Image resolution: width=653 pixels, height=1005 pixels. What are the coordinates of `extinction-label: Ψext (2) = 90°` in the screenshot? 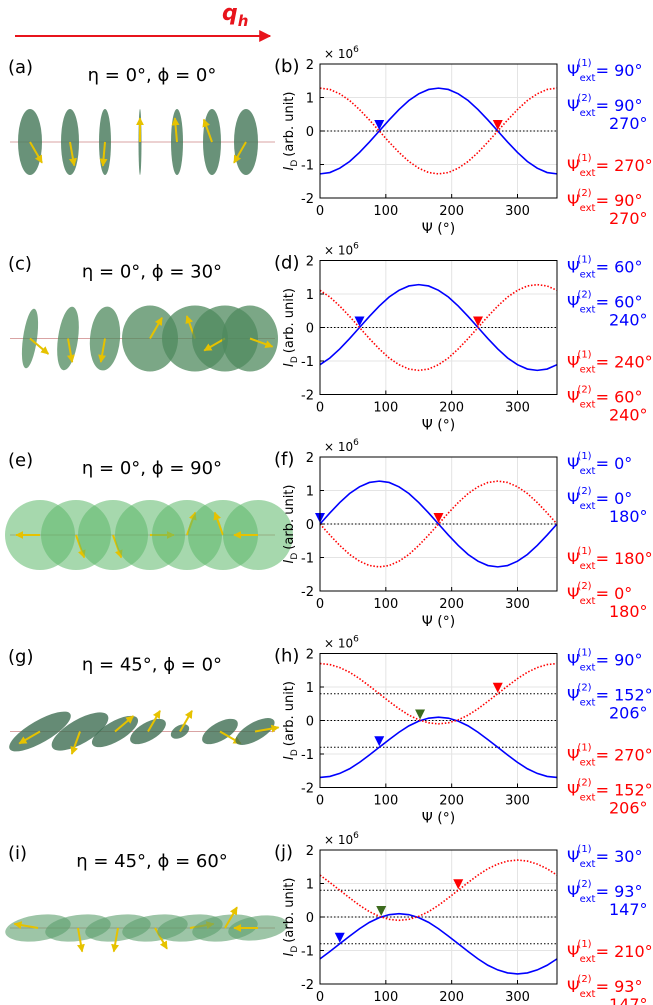 It's located at (604, 106).